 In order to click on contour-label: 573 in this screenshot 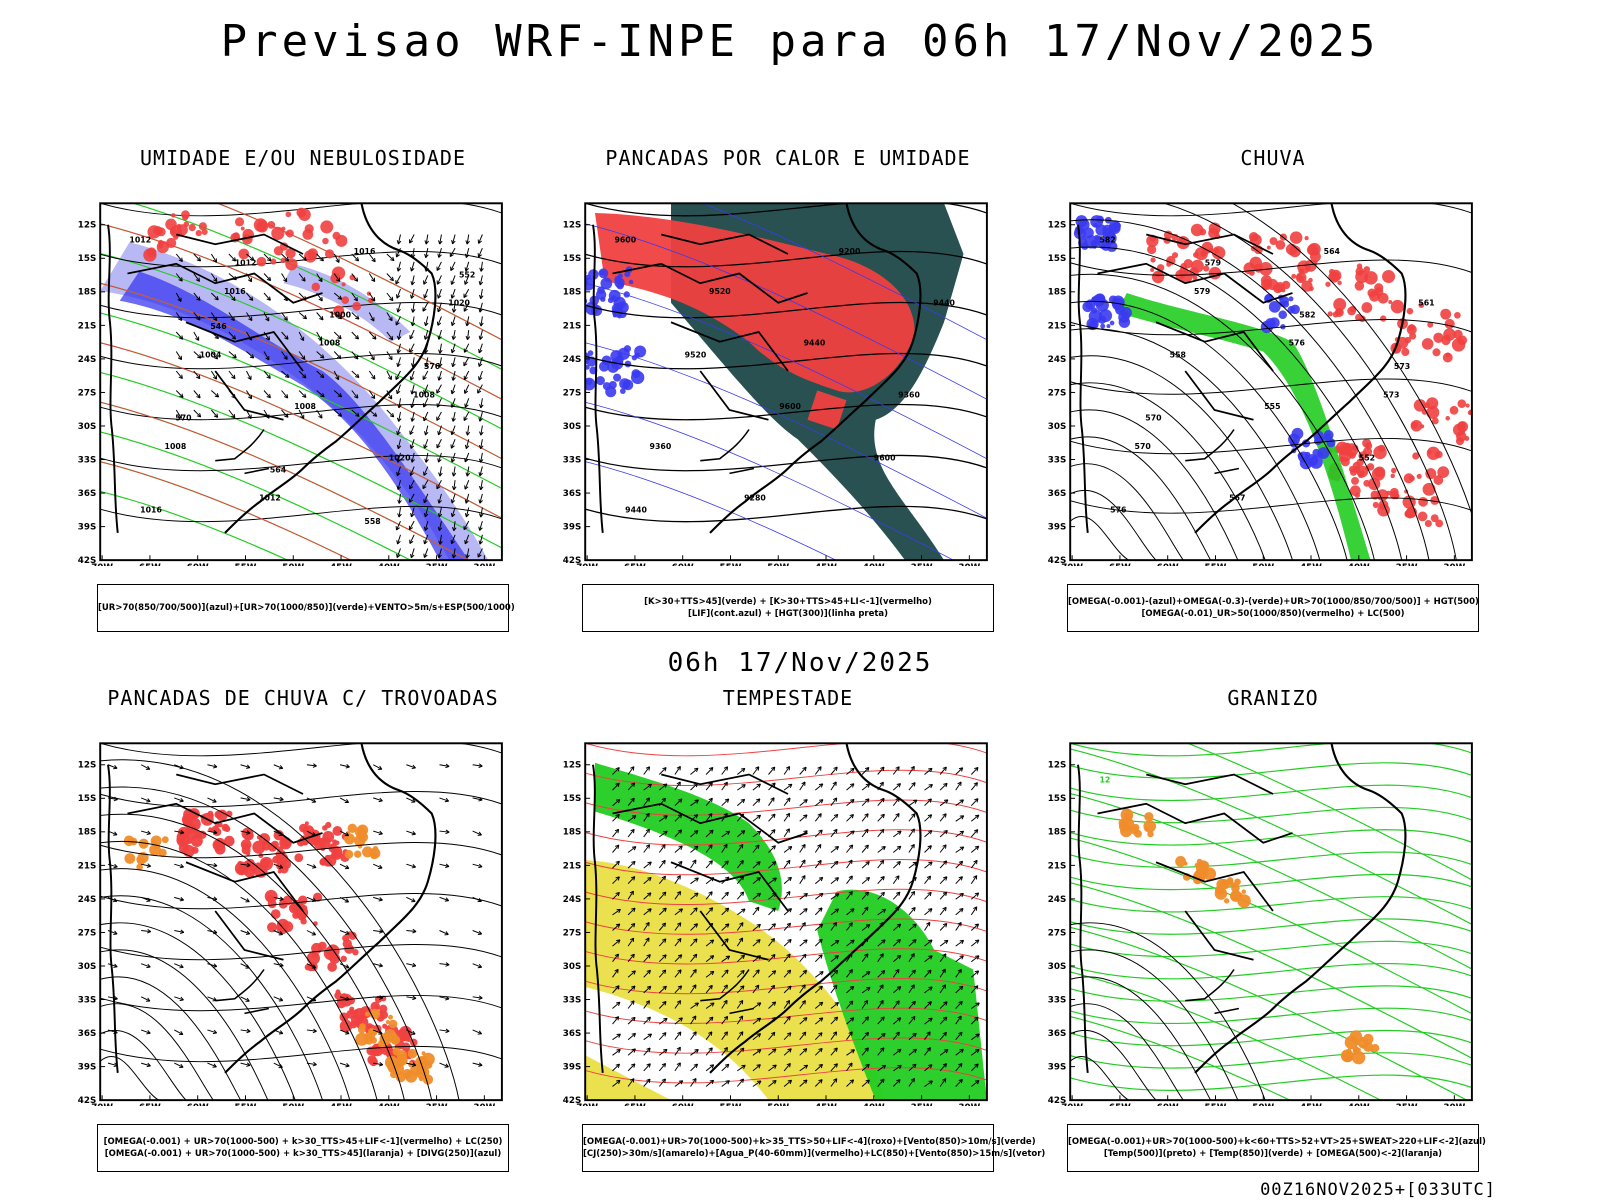, I will do `click(1402, 366)`.